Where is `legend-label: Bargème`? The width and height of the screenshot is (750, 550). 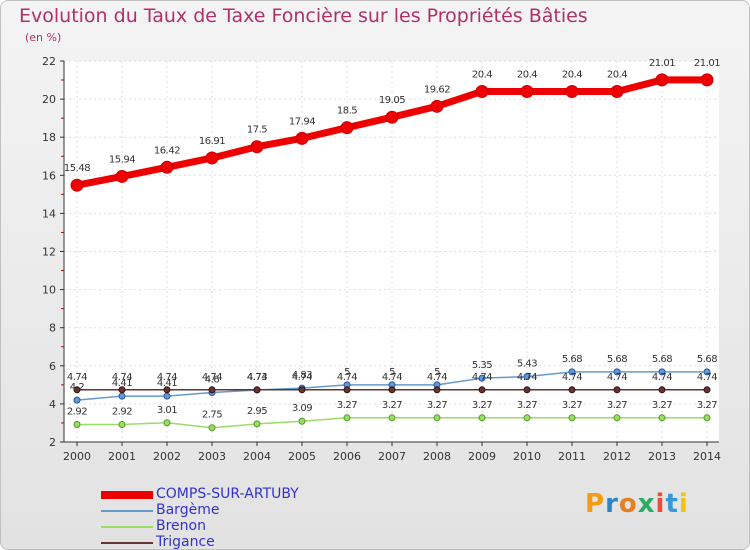
legend-label: Bargème is located at coordinates (188, 510).